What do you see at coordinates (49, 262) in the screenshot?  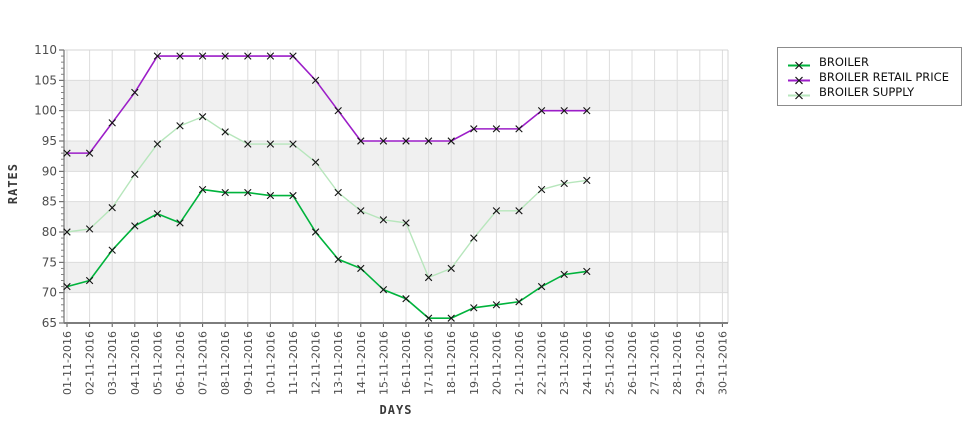 I see `y-tick-label: 75` at bounding box center [49, 262].